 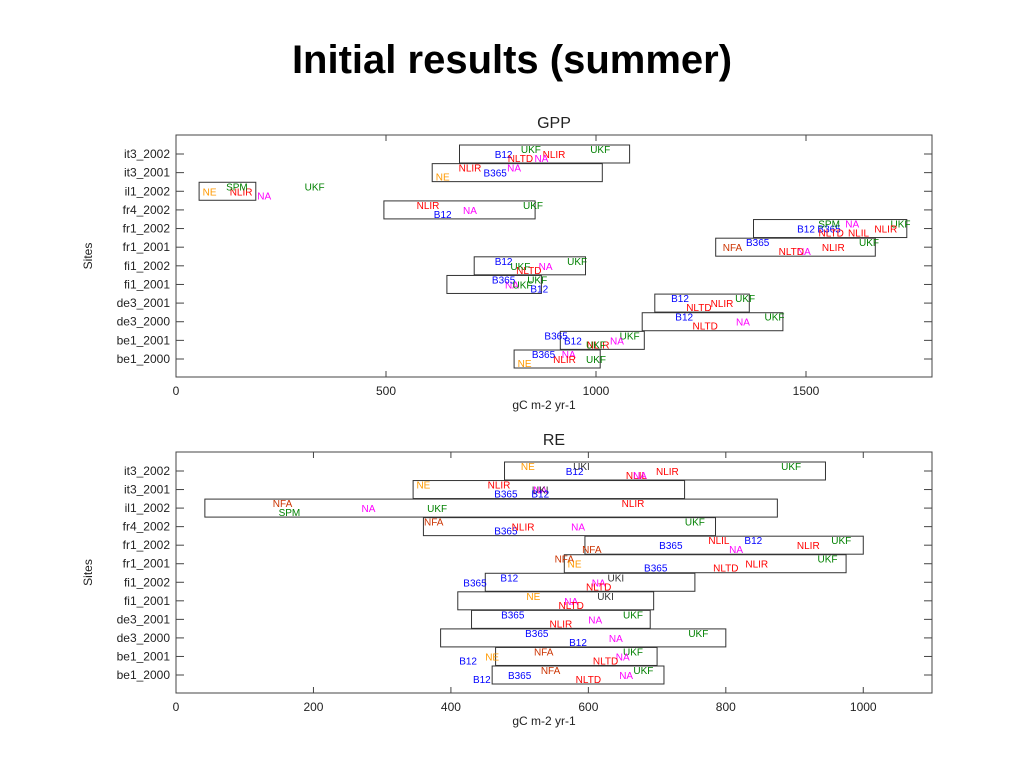 I want to click on re-y-tick-label: de3_2001, so click(x=144, y=619).